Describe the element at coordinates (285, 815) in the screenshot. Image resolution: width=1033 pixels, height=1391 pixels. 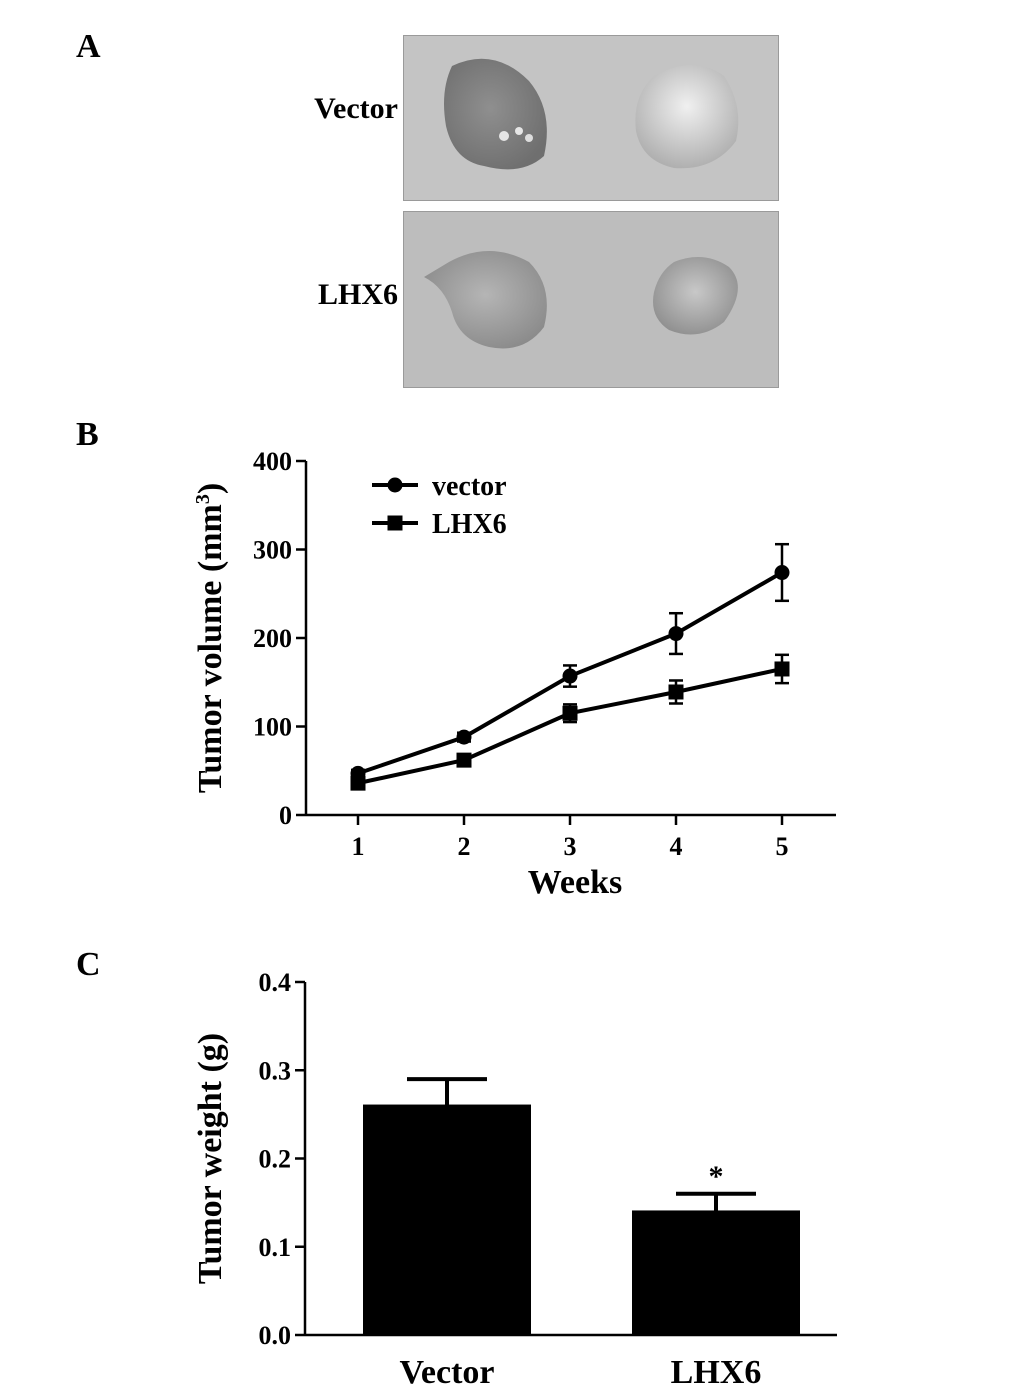
I see `y-tick-label: 0` at that location.